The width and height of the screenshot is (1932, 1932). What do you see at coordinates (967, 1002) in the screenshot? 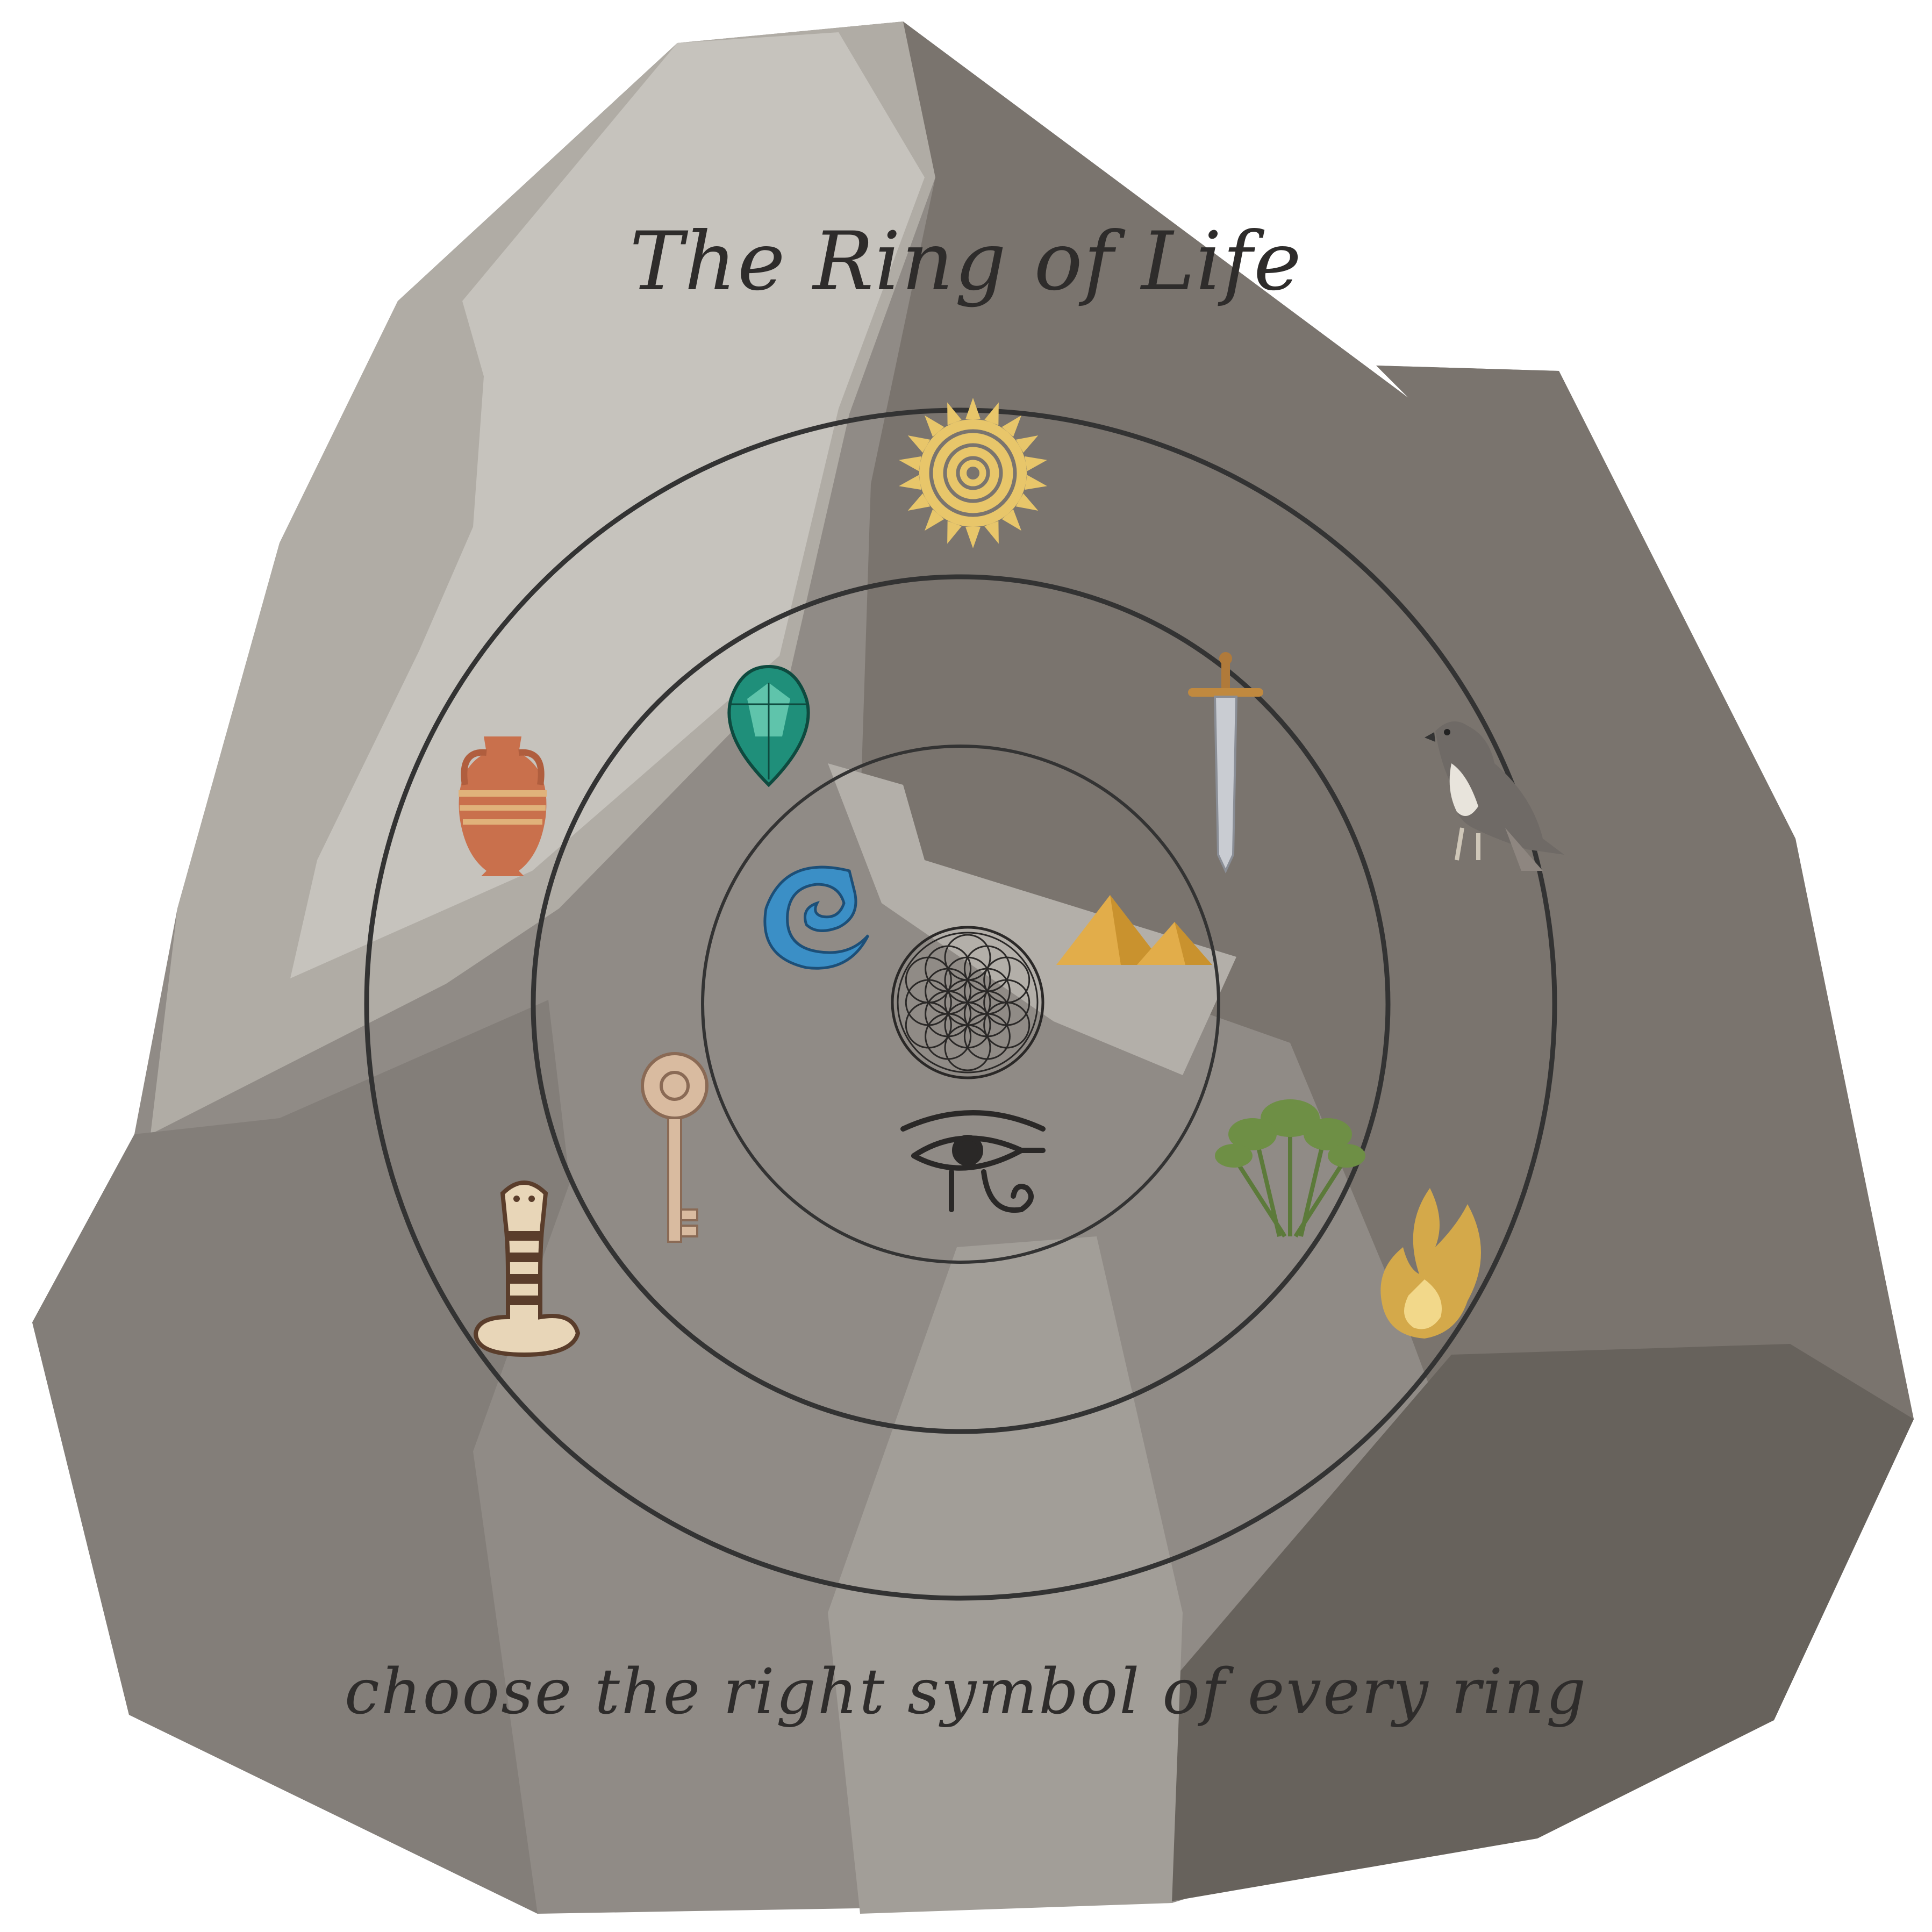
I see `flower-of-life-icon` at bounding box center [967, 1002].